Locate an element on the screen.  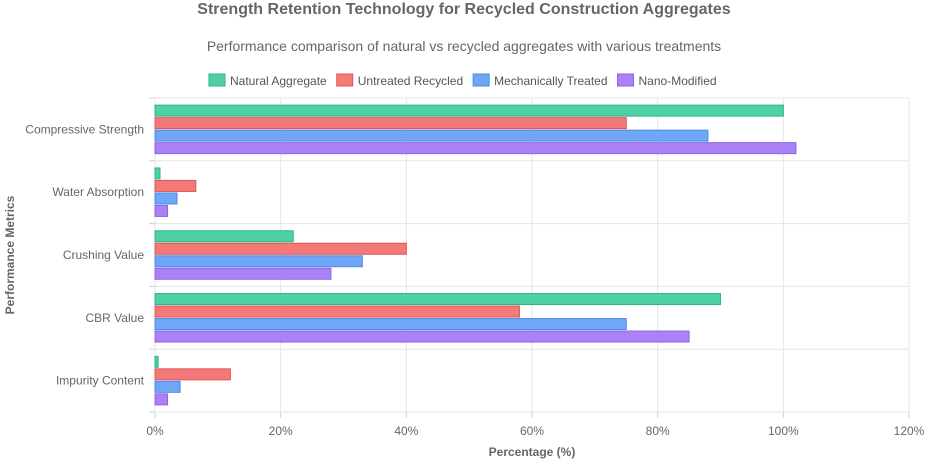
x-axis-title: Percentage (%) is located at coordinates (532, 452).